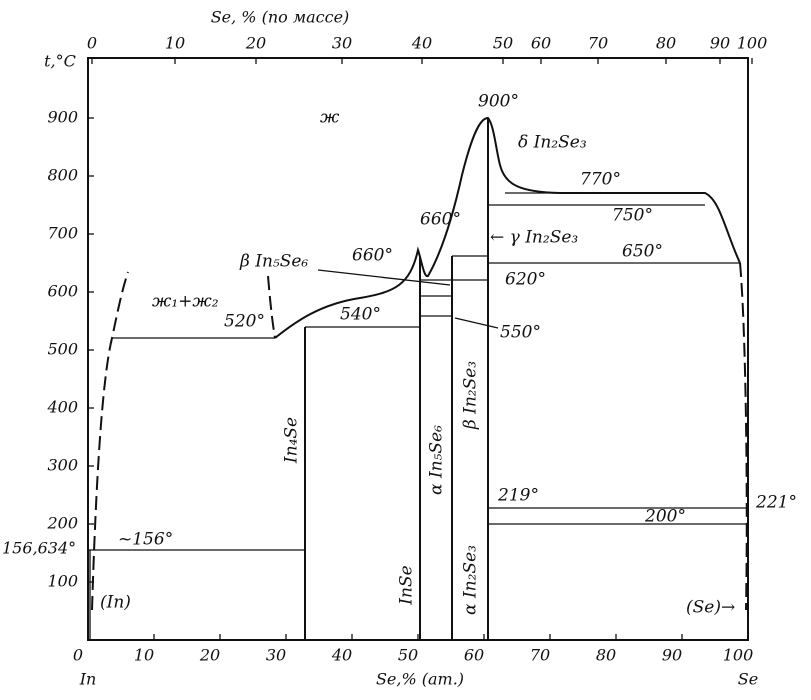  What do you see at coordinates (145, 540) in the screenshot?
I see `label: ~156°` at bounding box center [145, 540].